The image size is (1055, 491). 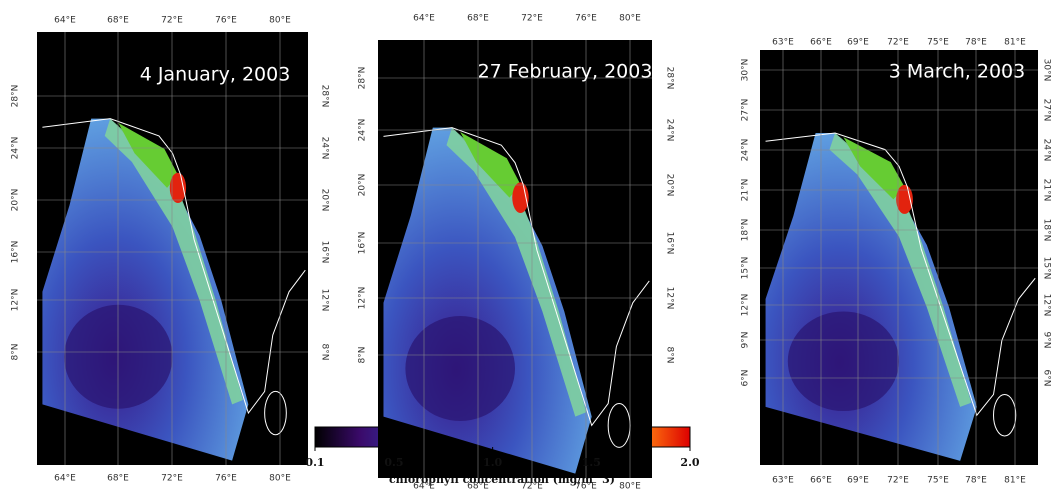 What do you see at coordinates (1015, 481) in the screenshot?
I see `lon-label-bottom: 81°E` at bounding box center [1015, 481].